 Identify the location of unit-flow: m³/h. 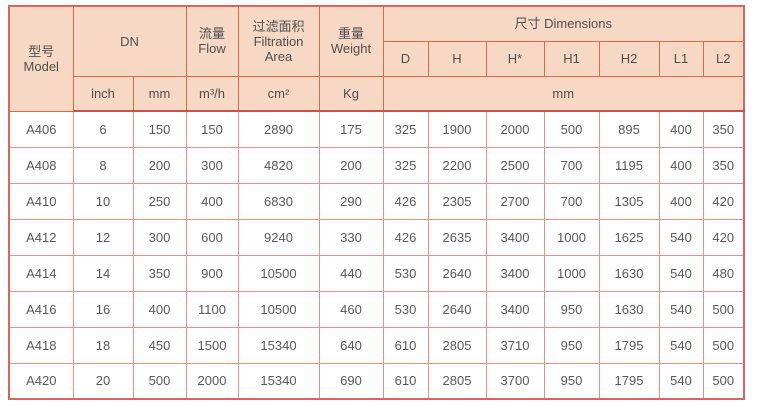
(212, 93).